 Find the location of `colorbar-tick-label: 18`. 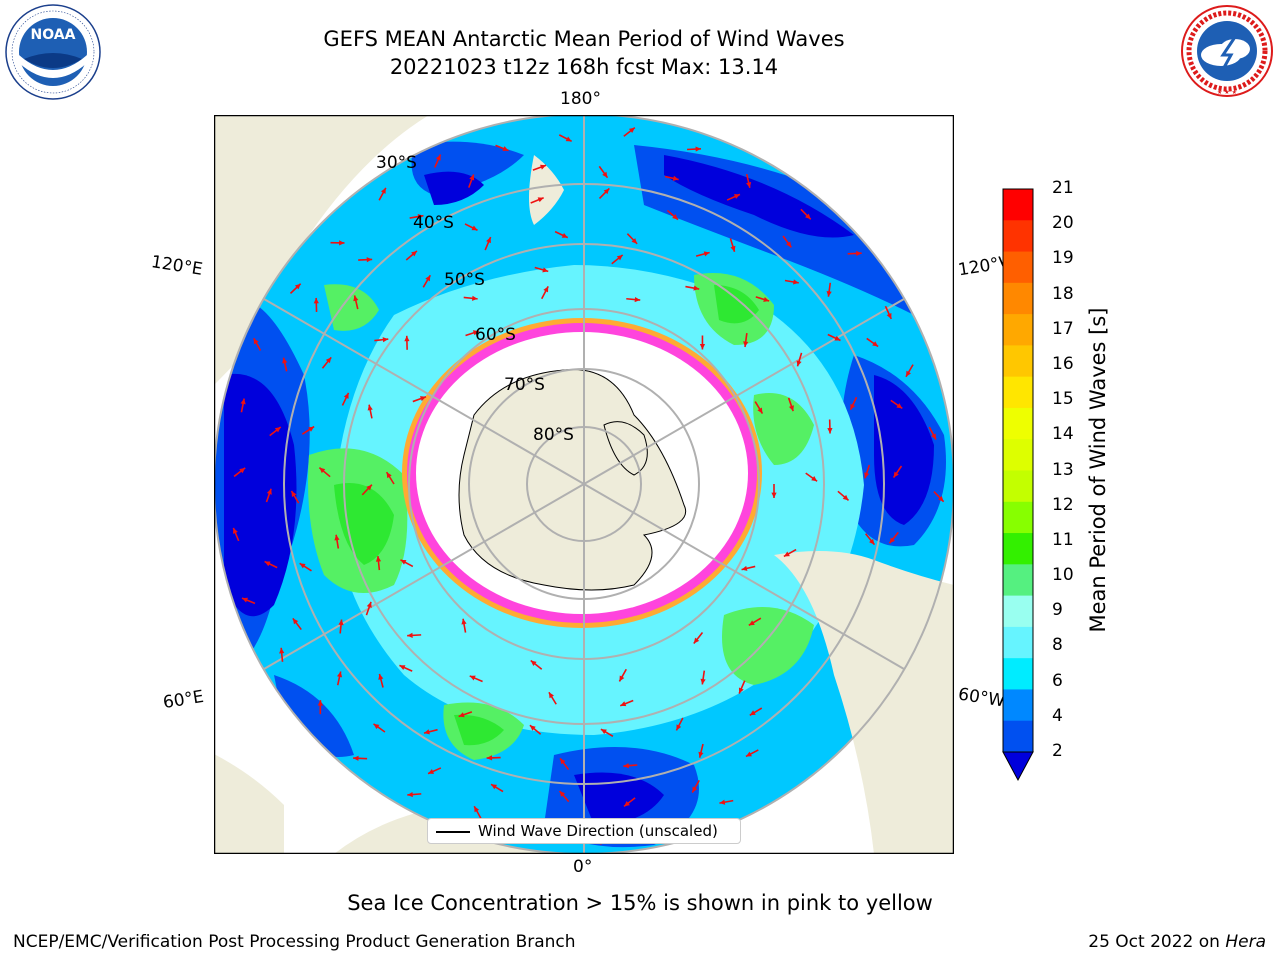

colorbar-tick-label: 18 is located at coordinates (1063, 293).